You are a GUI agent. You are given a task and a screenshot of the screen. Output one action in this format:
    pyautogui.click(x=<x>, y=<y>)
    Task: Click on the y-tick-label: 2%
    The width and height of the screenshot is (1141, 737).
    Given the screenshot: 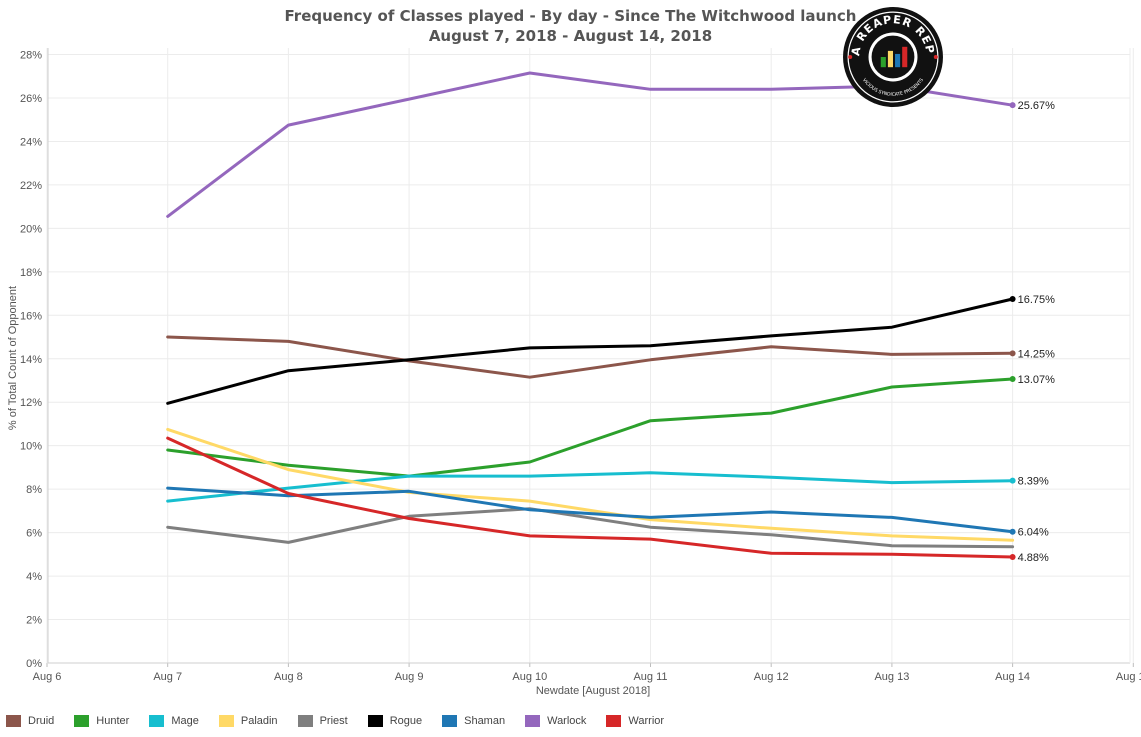 What is the action you would take?
    pyautogui.click(x=34, y=621)
    